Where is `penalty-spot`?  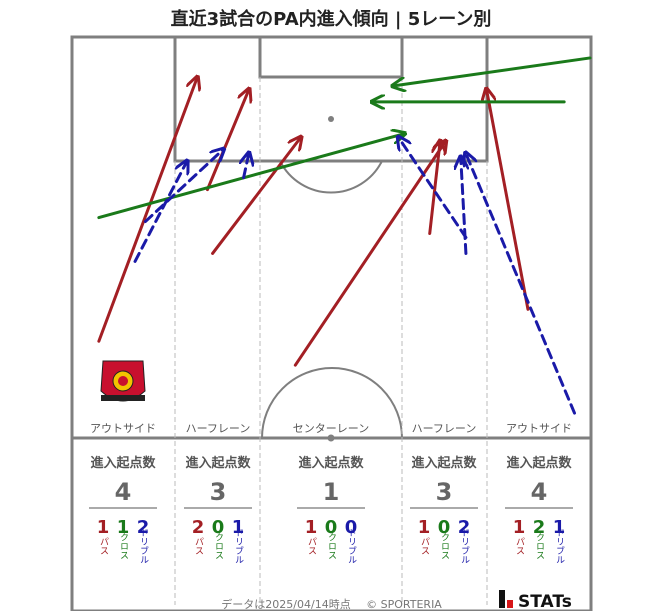 penalty-spot is located at coordinates (331, 119).